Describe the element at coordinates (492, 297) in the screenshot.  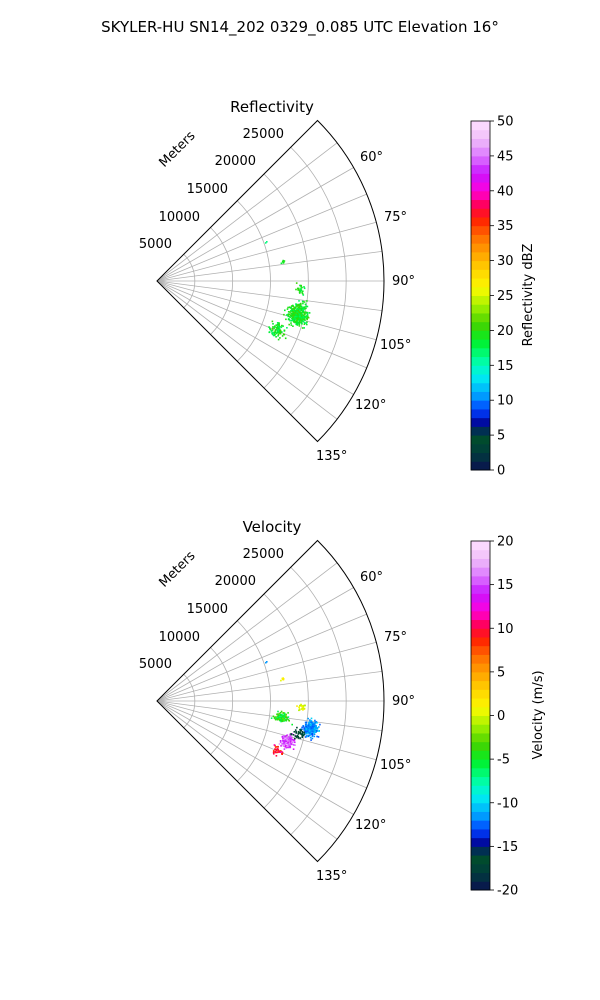
I see `reflectivity-colorbar: 0 5 10 15 20 25 30 35 40 45 50` at that location.